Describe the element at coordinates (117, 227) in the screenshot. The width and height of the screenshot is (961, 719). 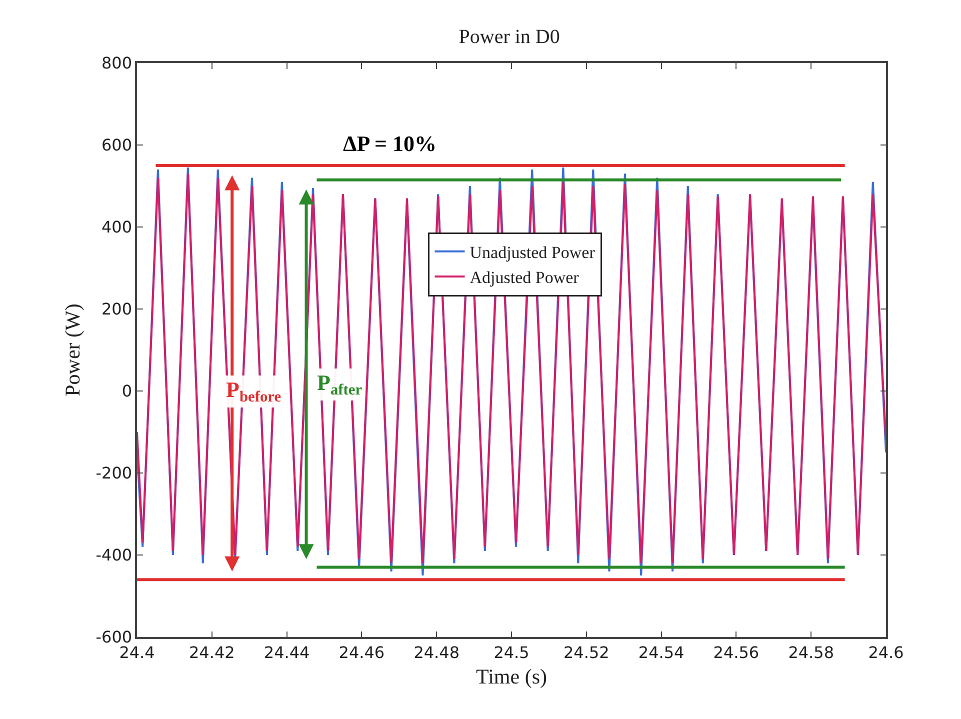
I see `y-tick-label: 400` at that location.